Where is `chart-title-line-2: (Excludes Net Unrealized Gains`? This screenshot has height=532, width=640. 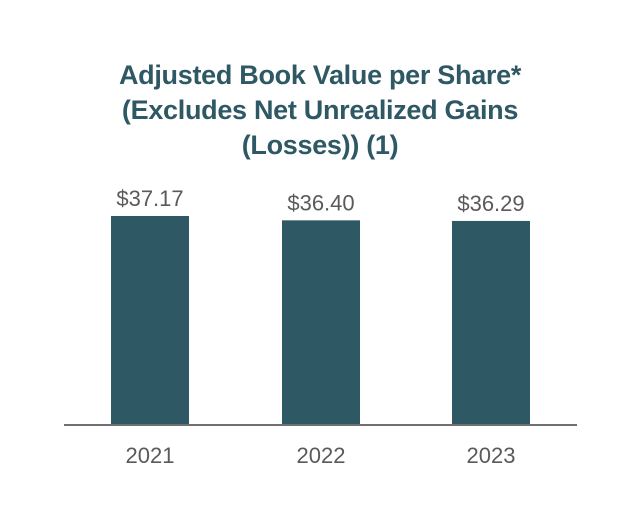 chart-title-line-2: (Excludes Net Unrealized Gains is located at coordinates (320, 110).